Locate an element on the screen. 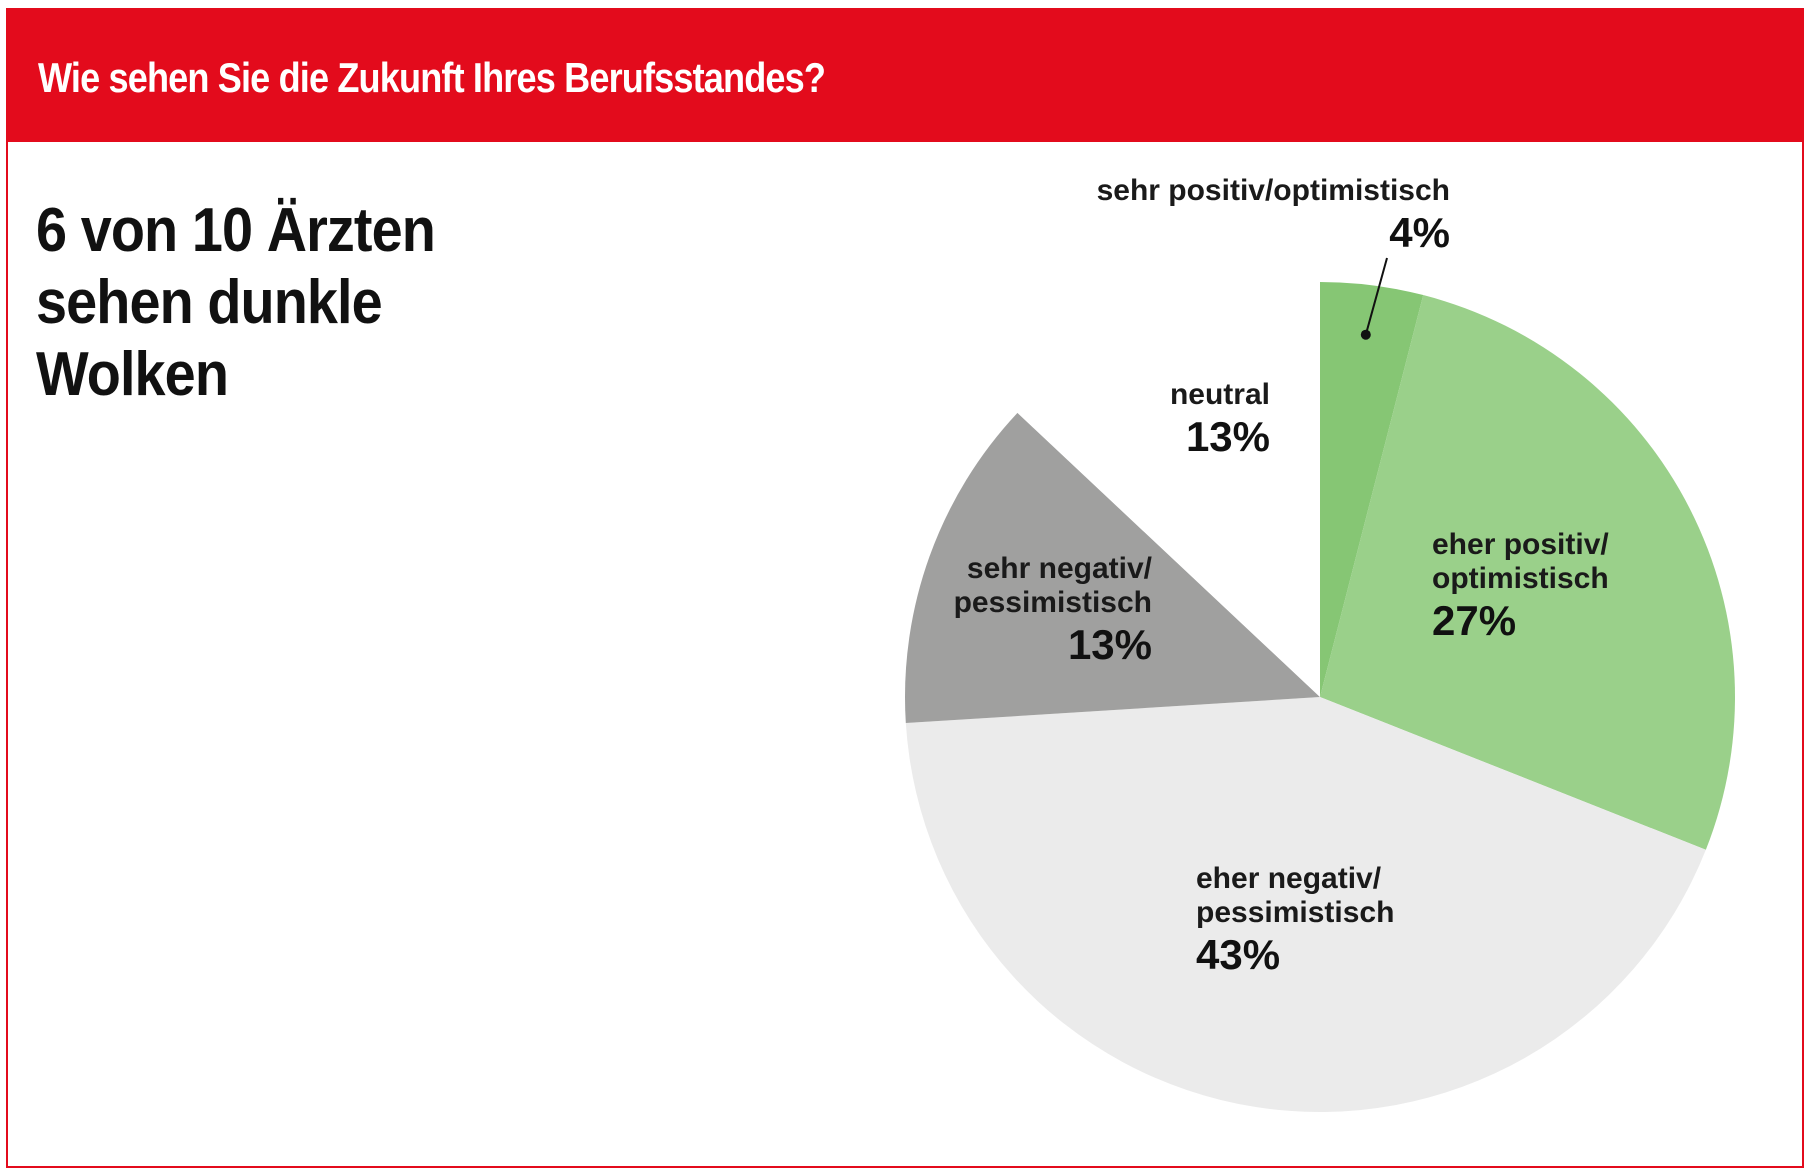 The image size is (1810, 1175). label-neutral: neutral 13% is located at coordinates (1185, 420).